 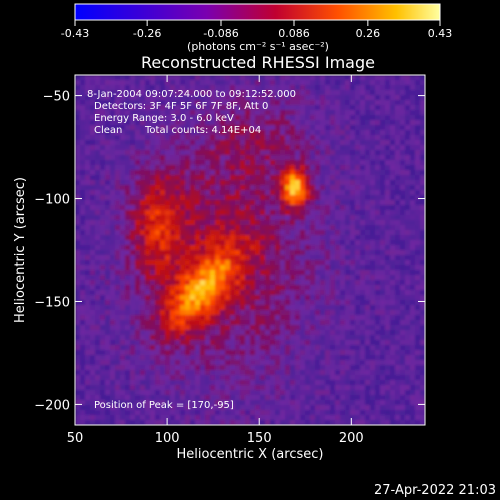 What do you see at coordinates (108, 130) in the screenshot?
I see `info-method: Clean` at bounding box center [108, 130].